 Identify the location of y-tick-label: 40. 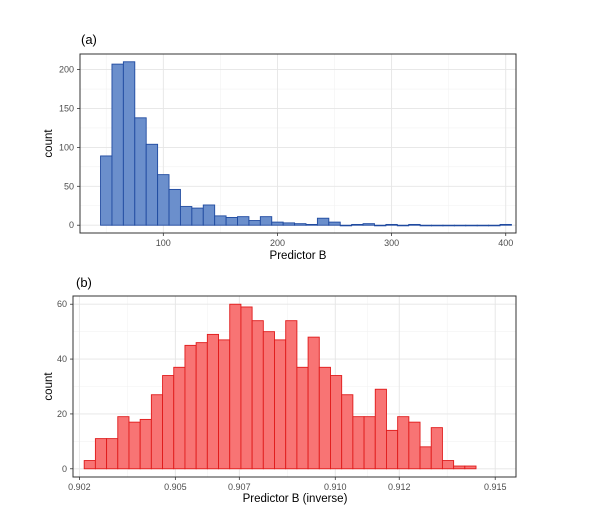
(62, 359).